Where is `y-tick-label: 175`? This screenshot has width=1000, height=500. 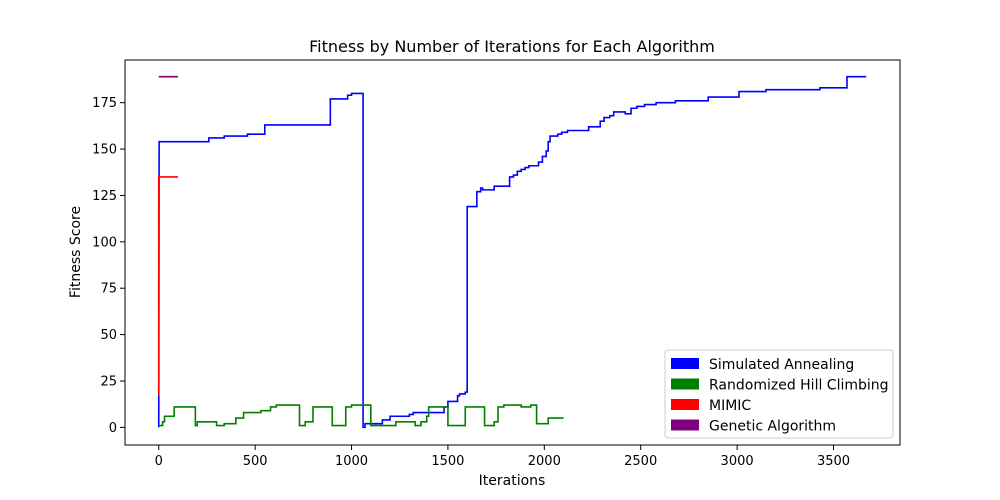
y-tick-label: 175 is located at coordinates (104, 103).